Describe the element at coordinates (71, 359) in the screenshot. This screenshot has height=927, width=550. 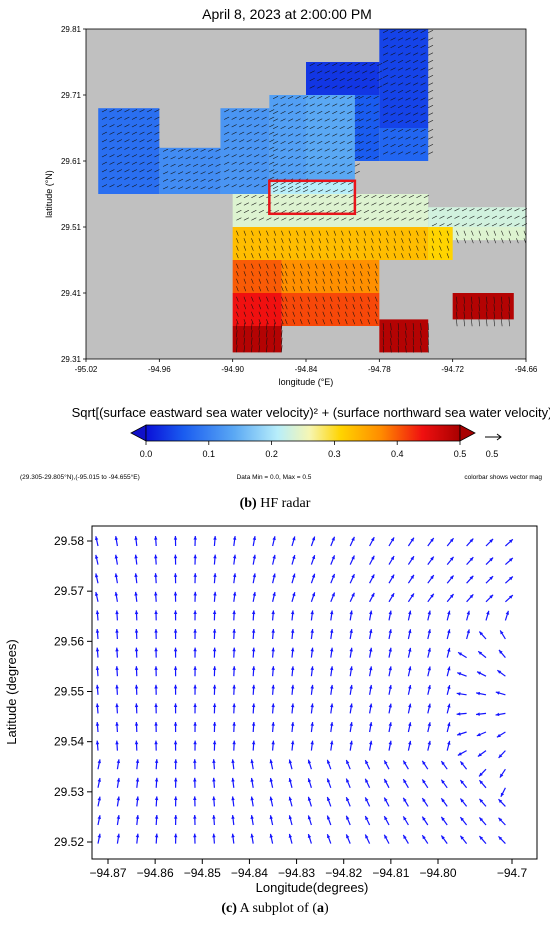
I see `top-y-tick-label: 29.31` at that location.